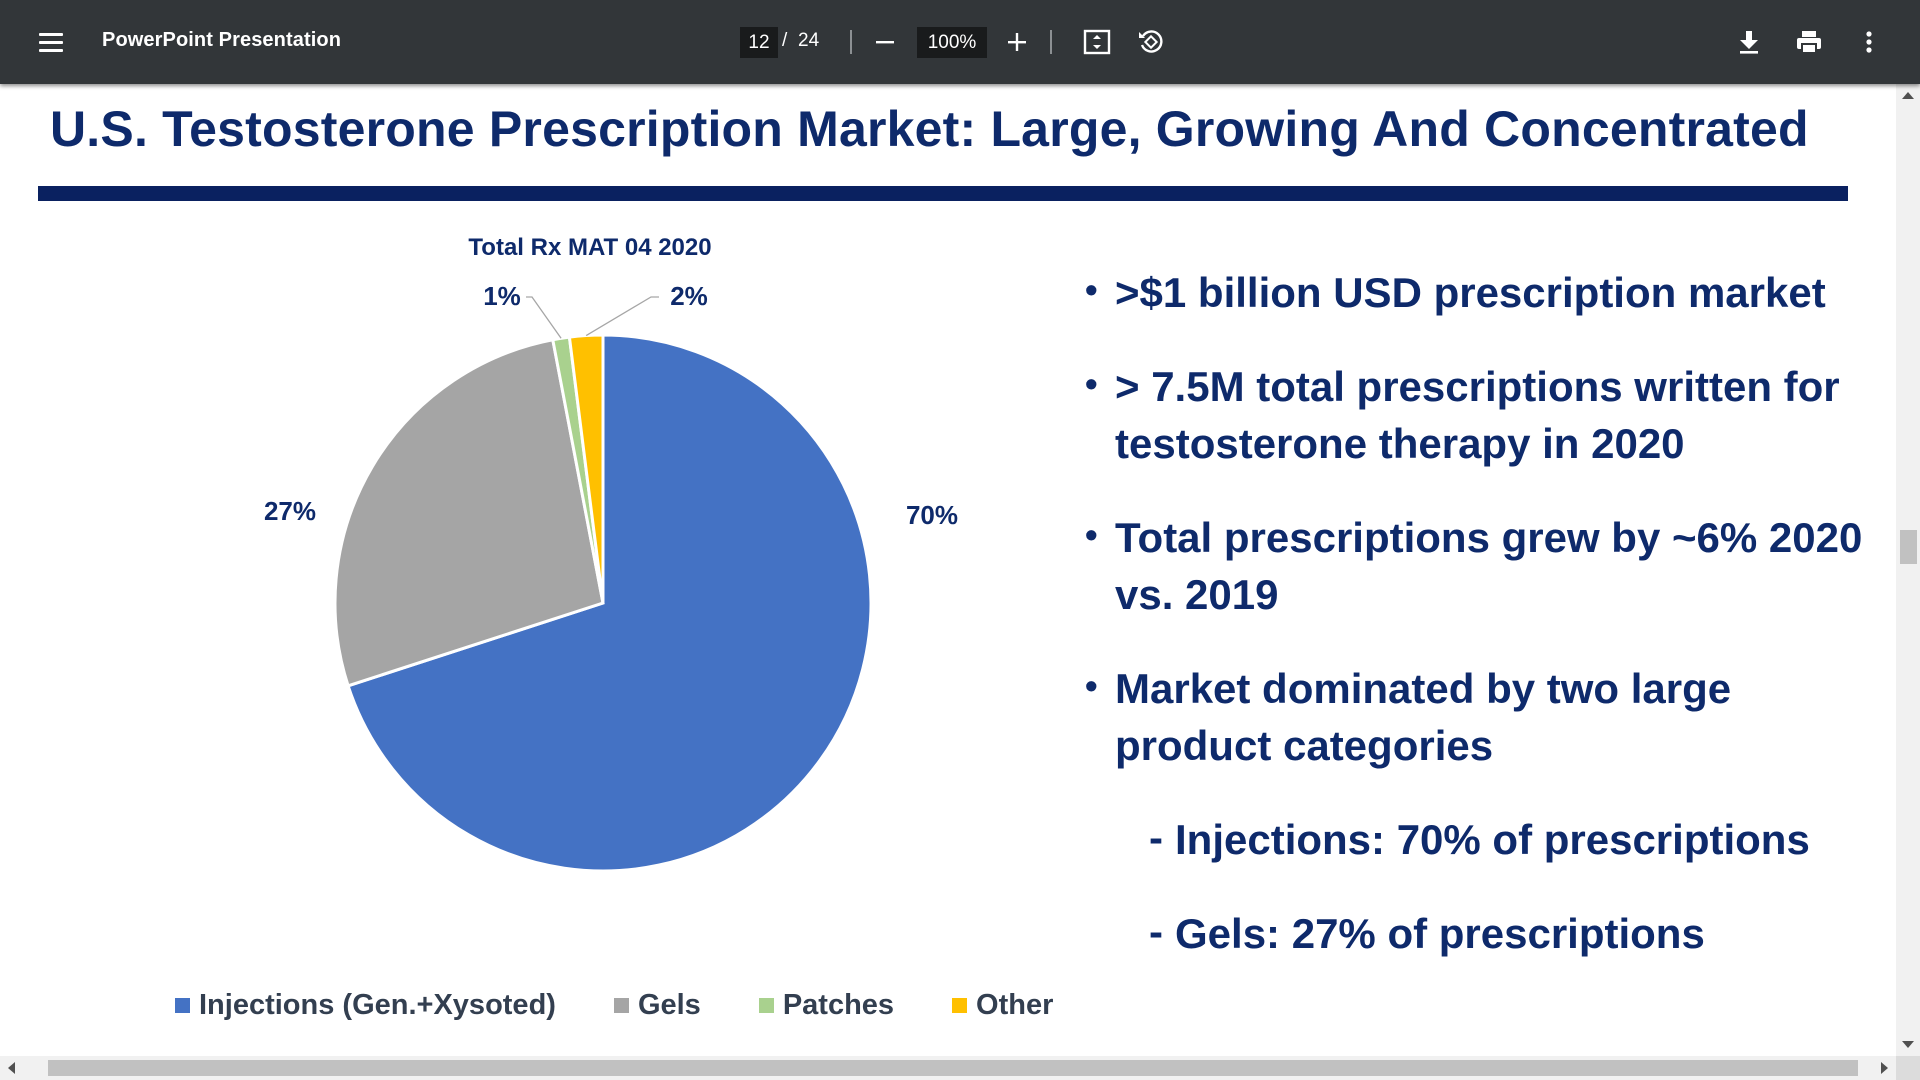 Image resolution: width=1920 pixels, height=1080 pixels. Describe the element at coordinates (1015, 1005) in the screenshot. I see `legend-label: Other` at that location.